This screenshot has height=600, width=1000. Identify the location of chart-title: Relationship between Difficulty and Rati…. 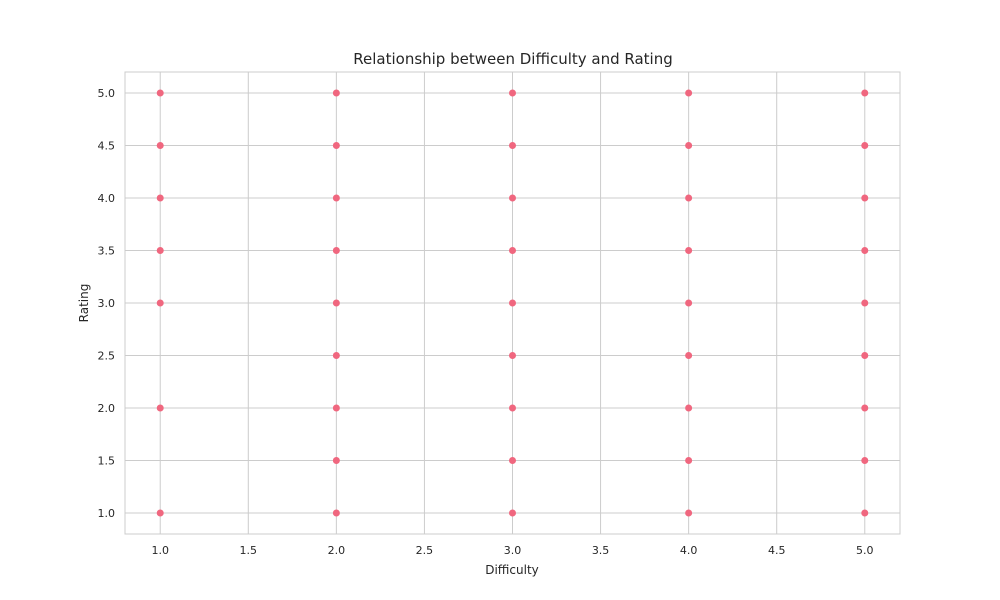
(513, 59).